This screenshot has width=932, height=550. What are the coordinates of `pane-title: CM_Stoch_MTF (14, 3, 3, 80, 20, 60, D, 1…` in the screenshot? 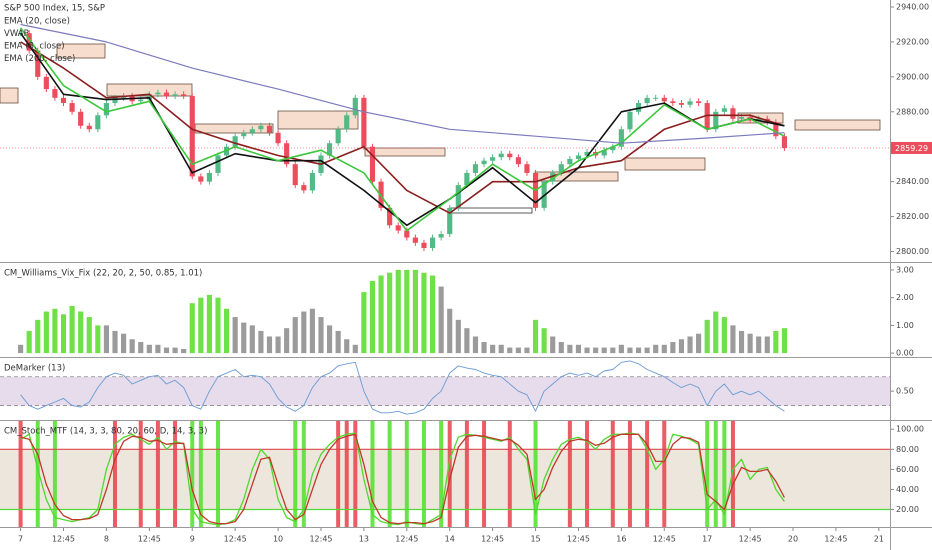 It's located at (105, 432).